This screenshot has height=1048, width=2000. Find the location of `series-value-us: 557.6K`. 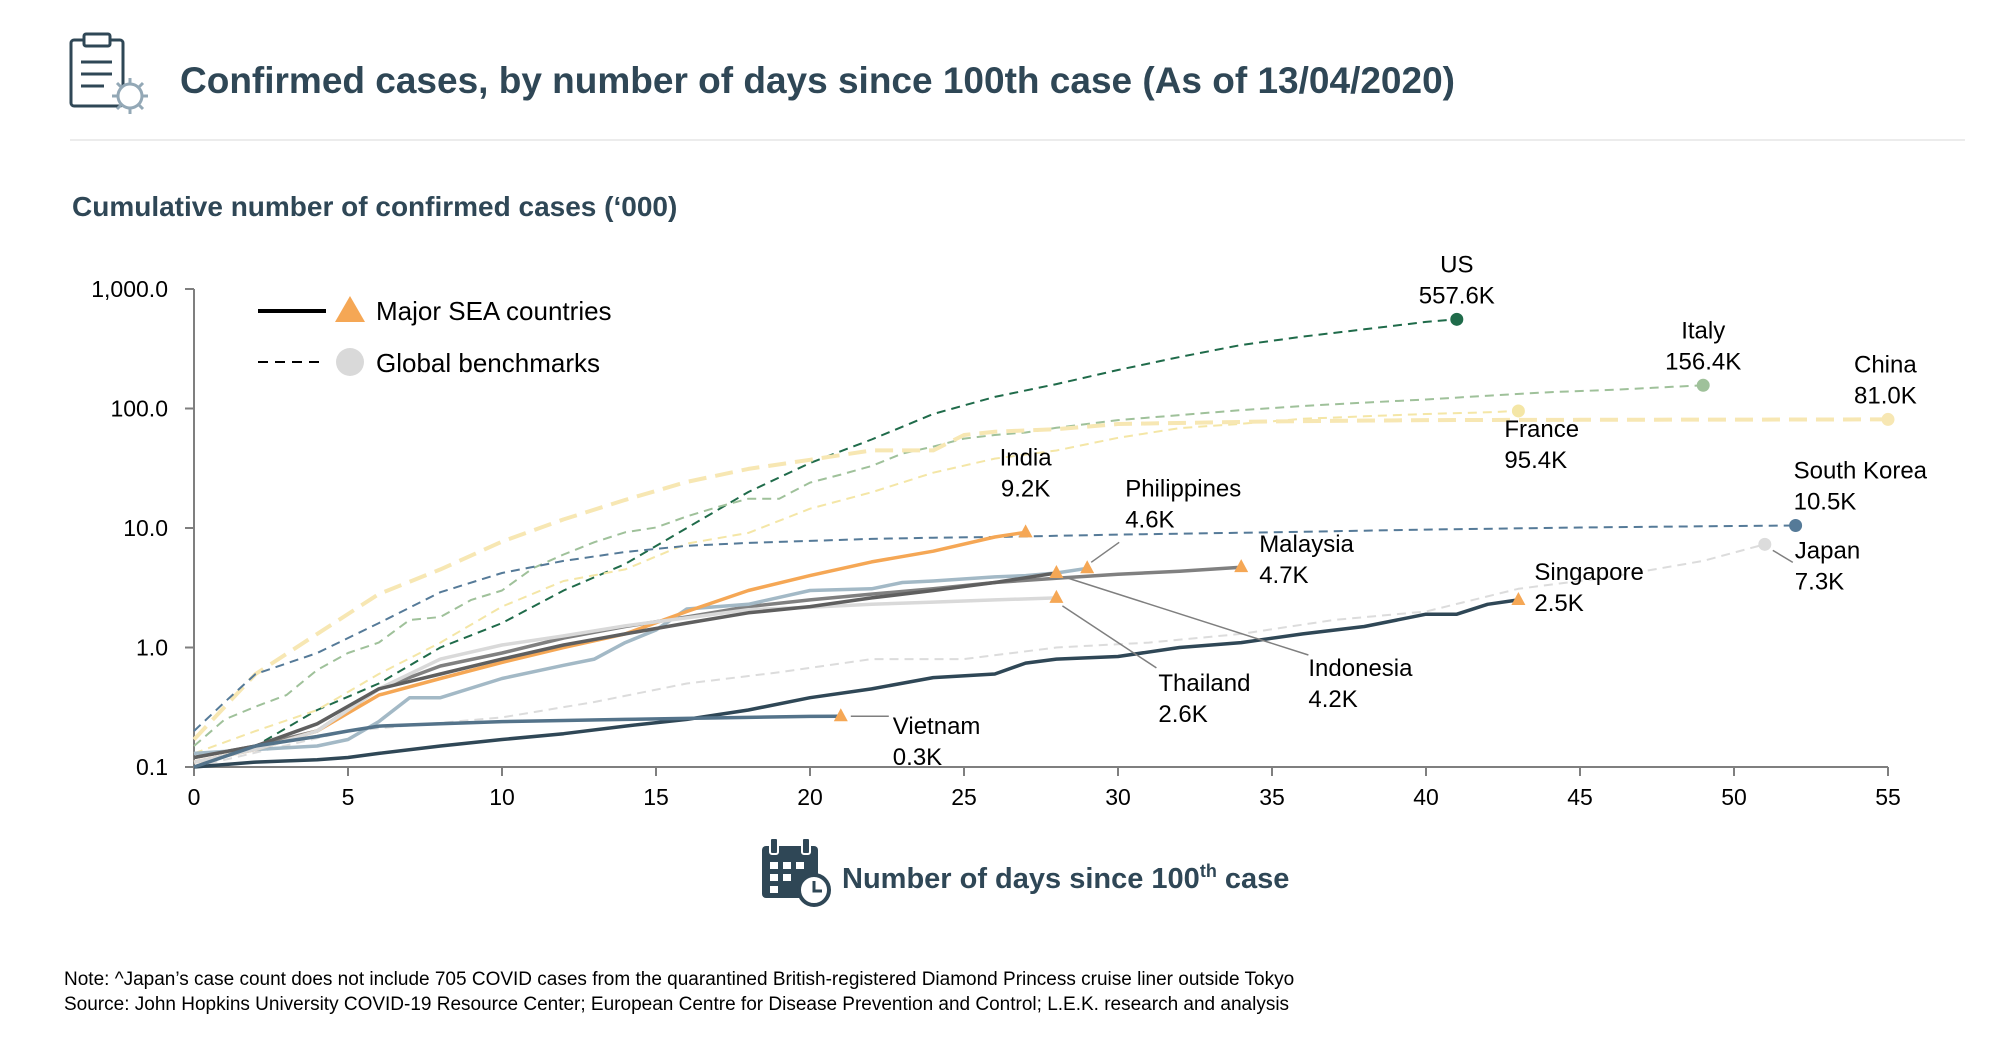

series-value-us: 557.6K is located at coordinates (1457, 295).